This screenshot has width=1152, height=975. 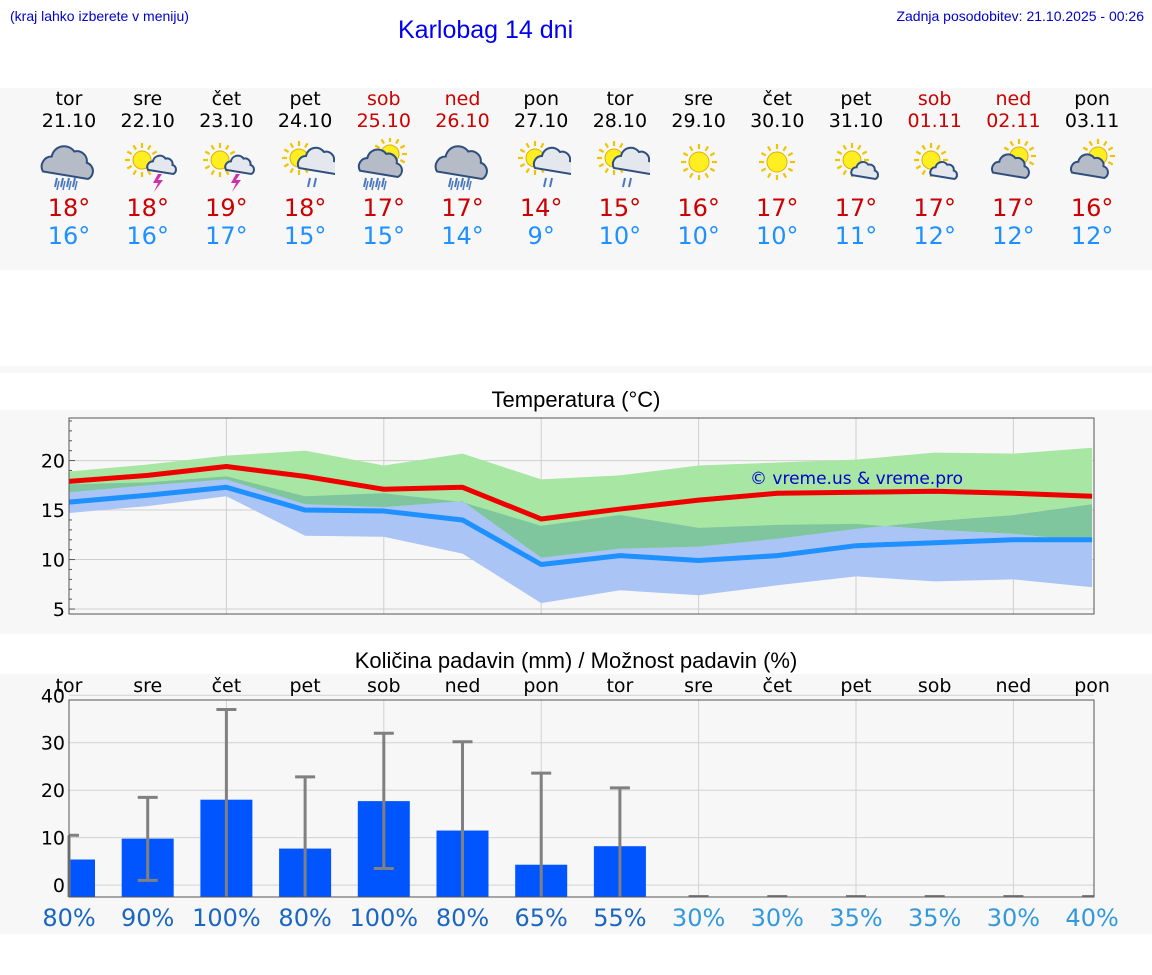 I want to click on location-note: (kraj lahko izberete v meniju), so click(x=99, y=16).